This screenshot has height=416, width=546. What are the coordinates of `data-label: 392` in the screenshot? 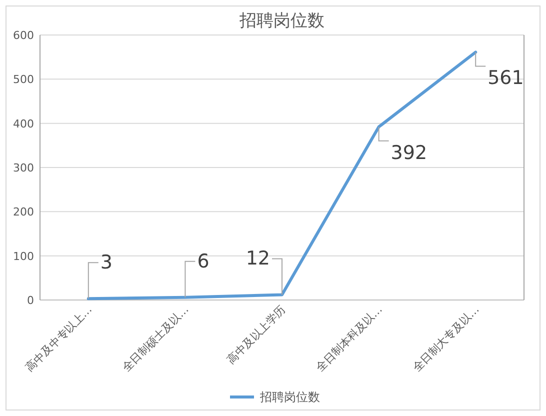 It's located at (409, 153).